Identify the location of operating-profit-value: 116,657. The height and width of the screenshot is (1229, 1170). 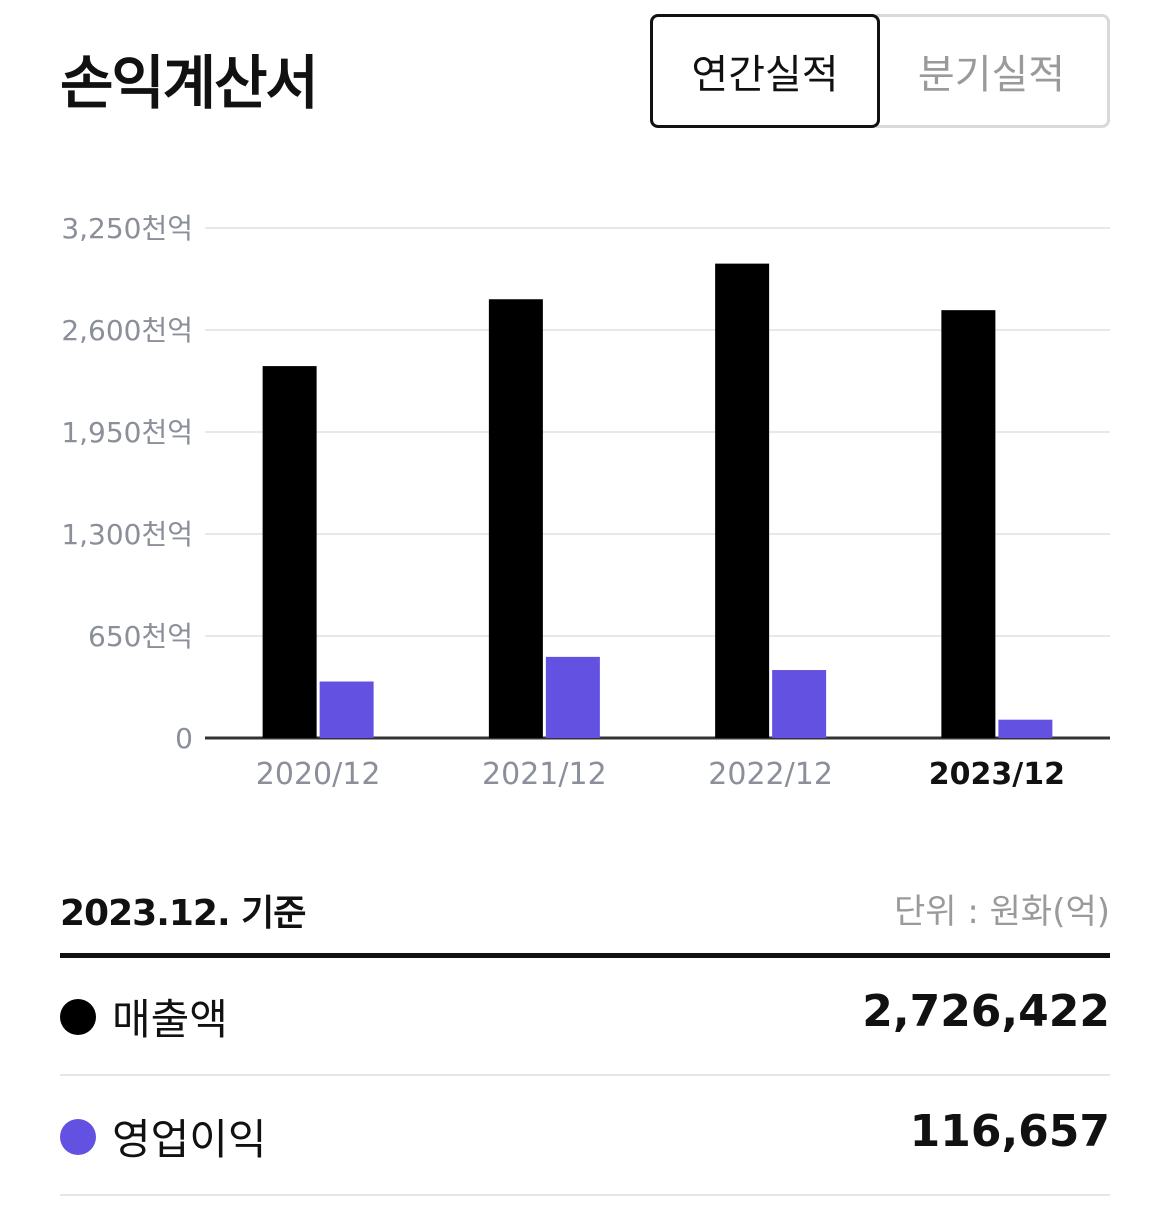
(1009, 1131).